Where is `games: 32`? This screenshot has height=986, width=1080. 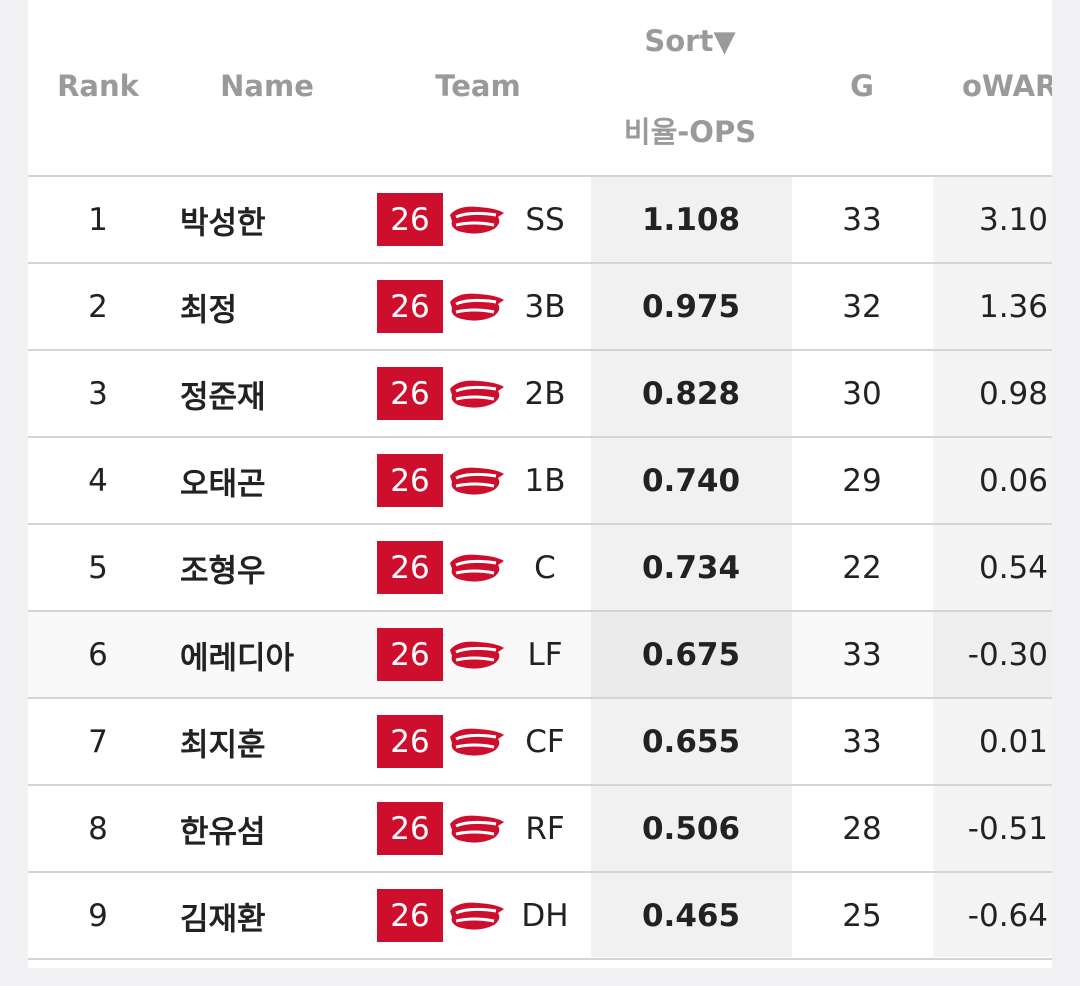 games: 32 is located at coordinates (862, 306).